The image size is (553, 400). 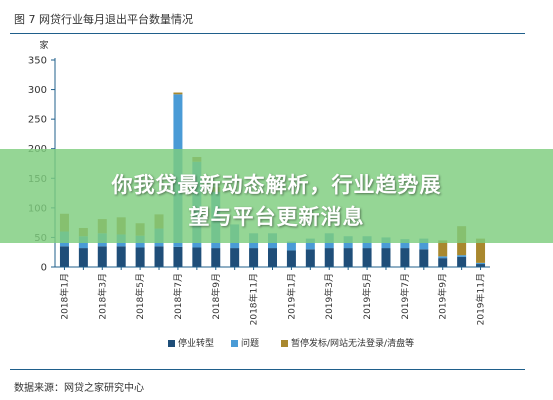 What do you see at coordinates (291, 296) in the screenshot?
I see `x-tick-label: 2019年1月` at bounding box center [291, 296].